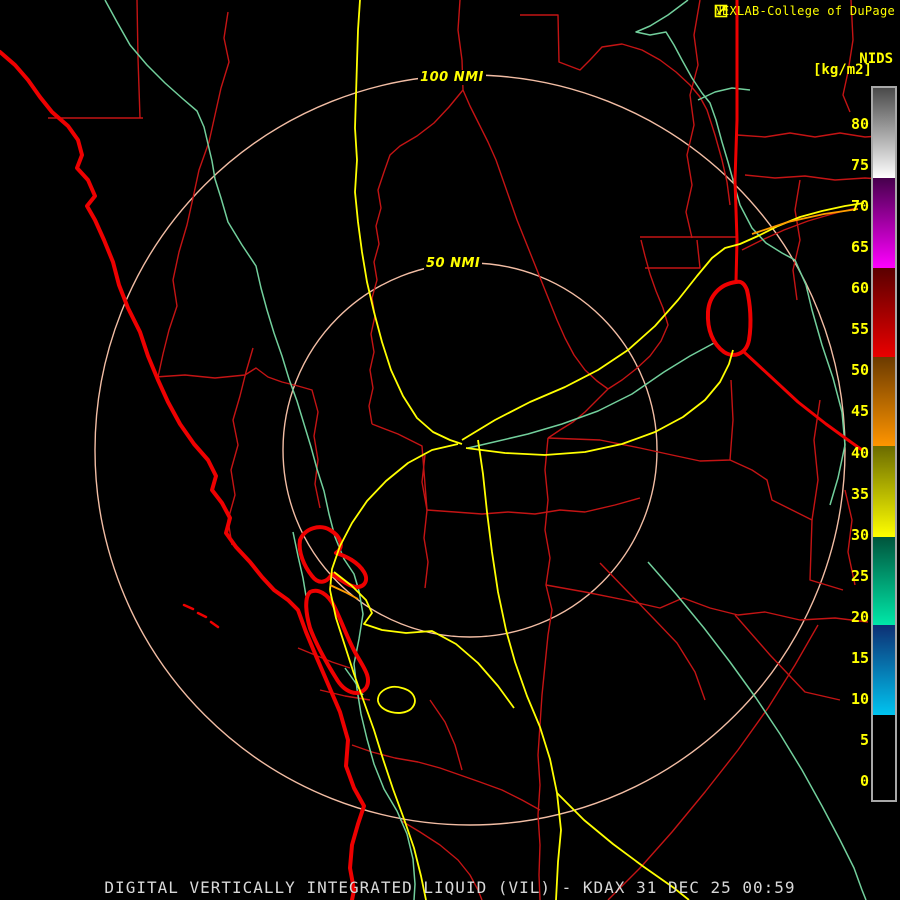 The height and width of the screenshot is (900, 900). I want to click on colorbar-tick: 0, so click(864, 781).